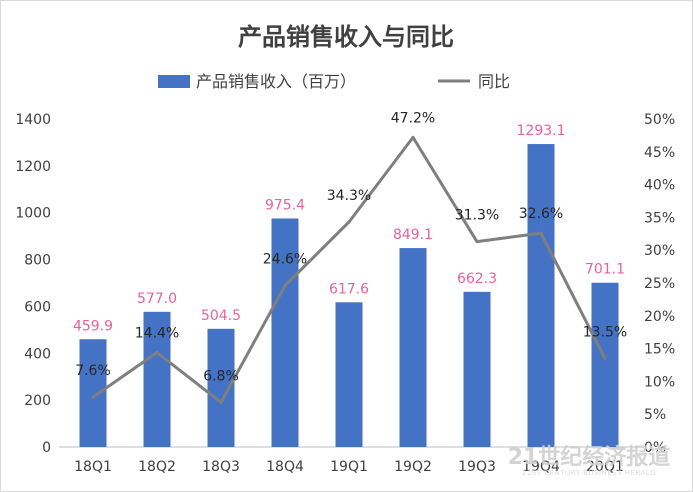 The image size is (693, 492). Describe the element at coordinates (659, 382) in the screenshot. I see `right-tick-label: 10%` at that location.